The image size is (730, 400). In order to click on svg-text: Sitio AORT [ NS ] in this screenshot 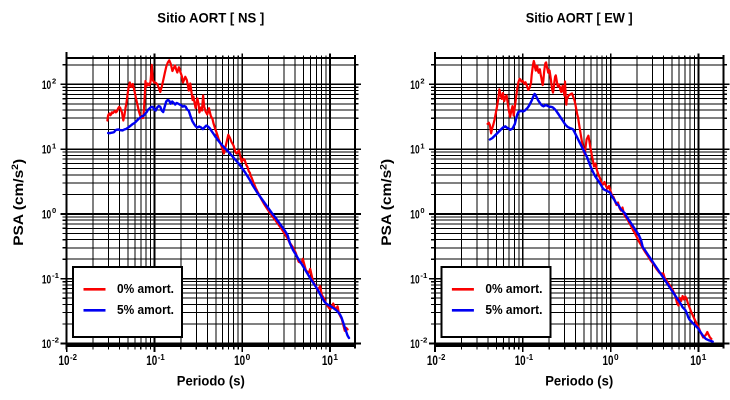, I will do `click(210, 17)`.